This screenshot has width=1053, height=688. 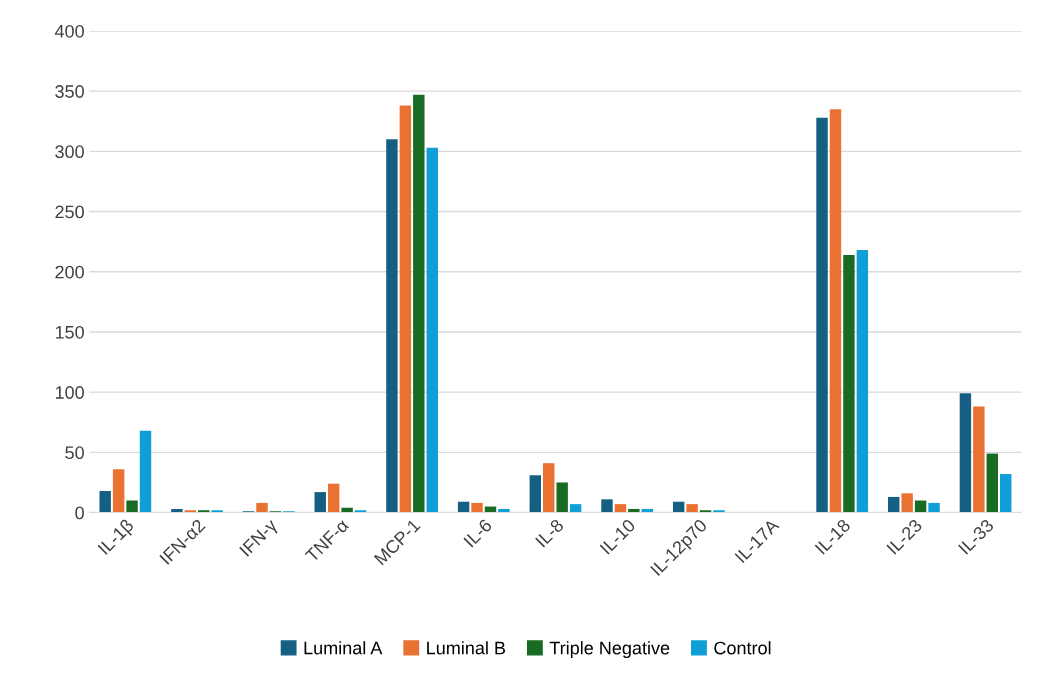 I want to click on y-tick-label: 300, so click(x=69, y=152).